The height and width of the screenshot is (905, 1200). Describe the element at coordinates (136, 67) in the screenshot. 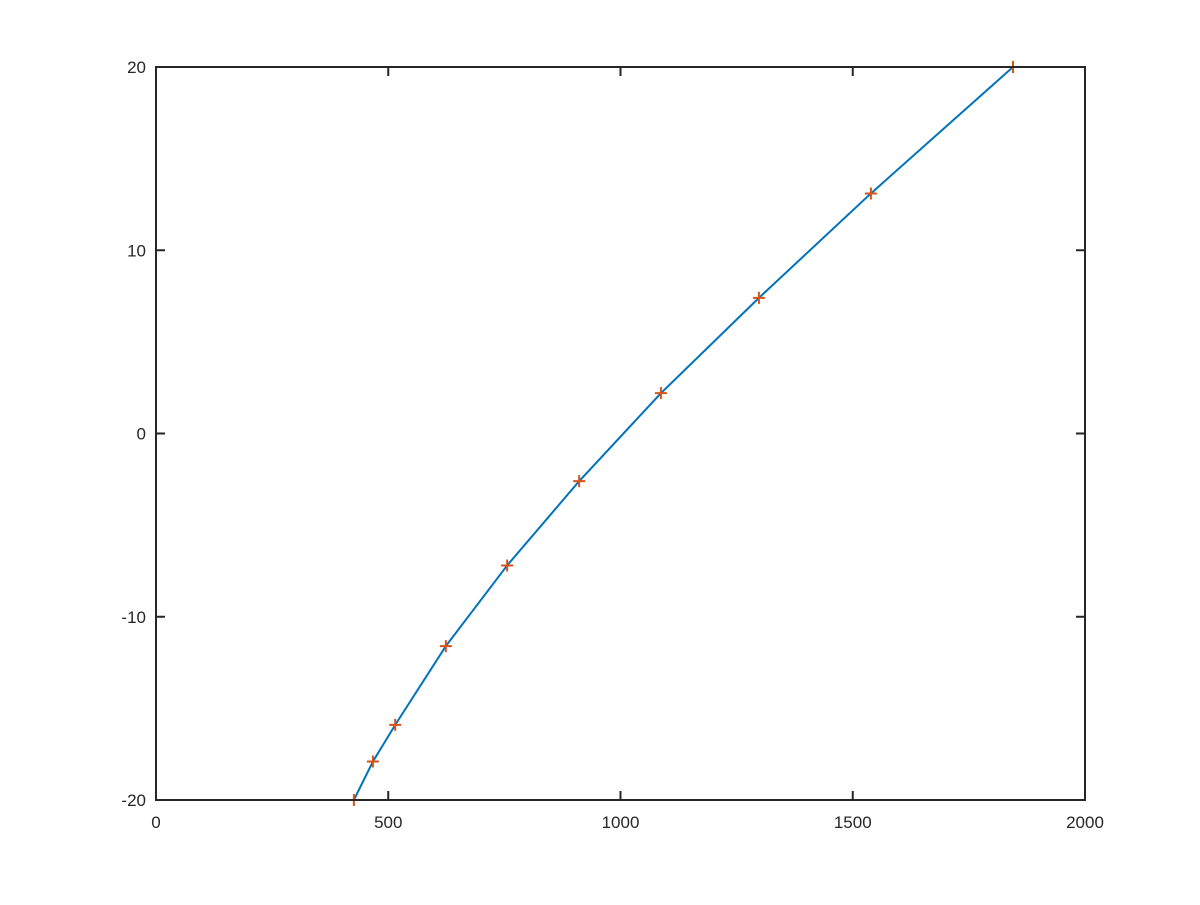

I see `y-tick-label: 20` at that location.